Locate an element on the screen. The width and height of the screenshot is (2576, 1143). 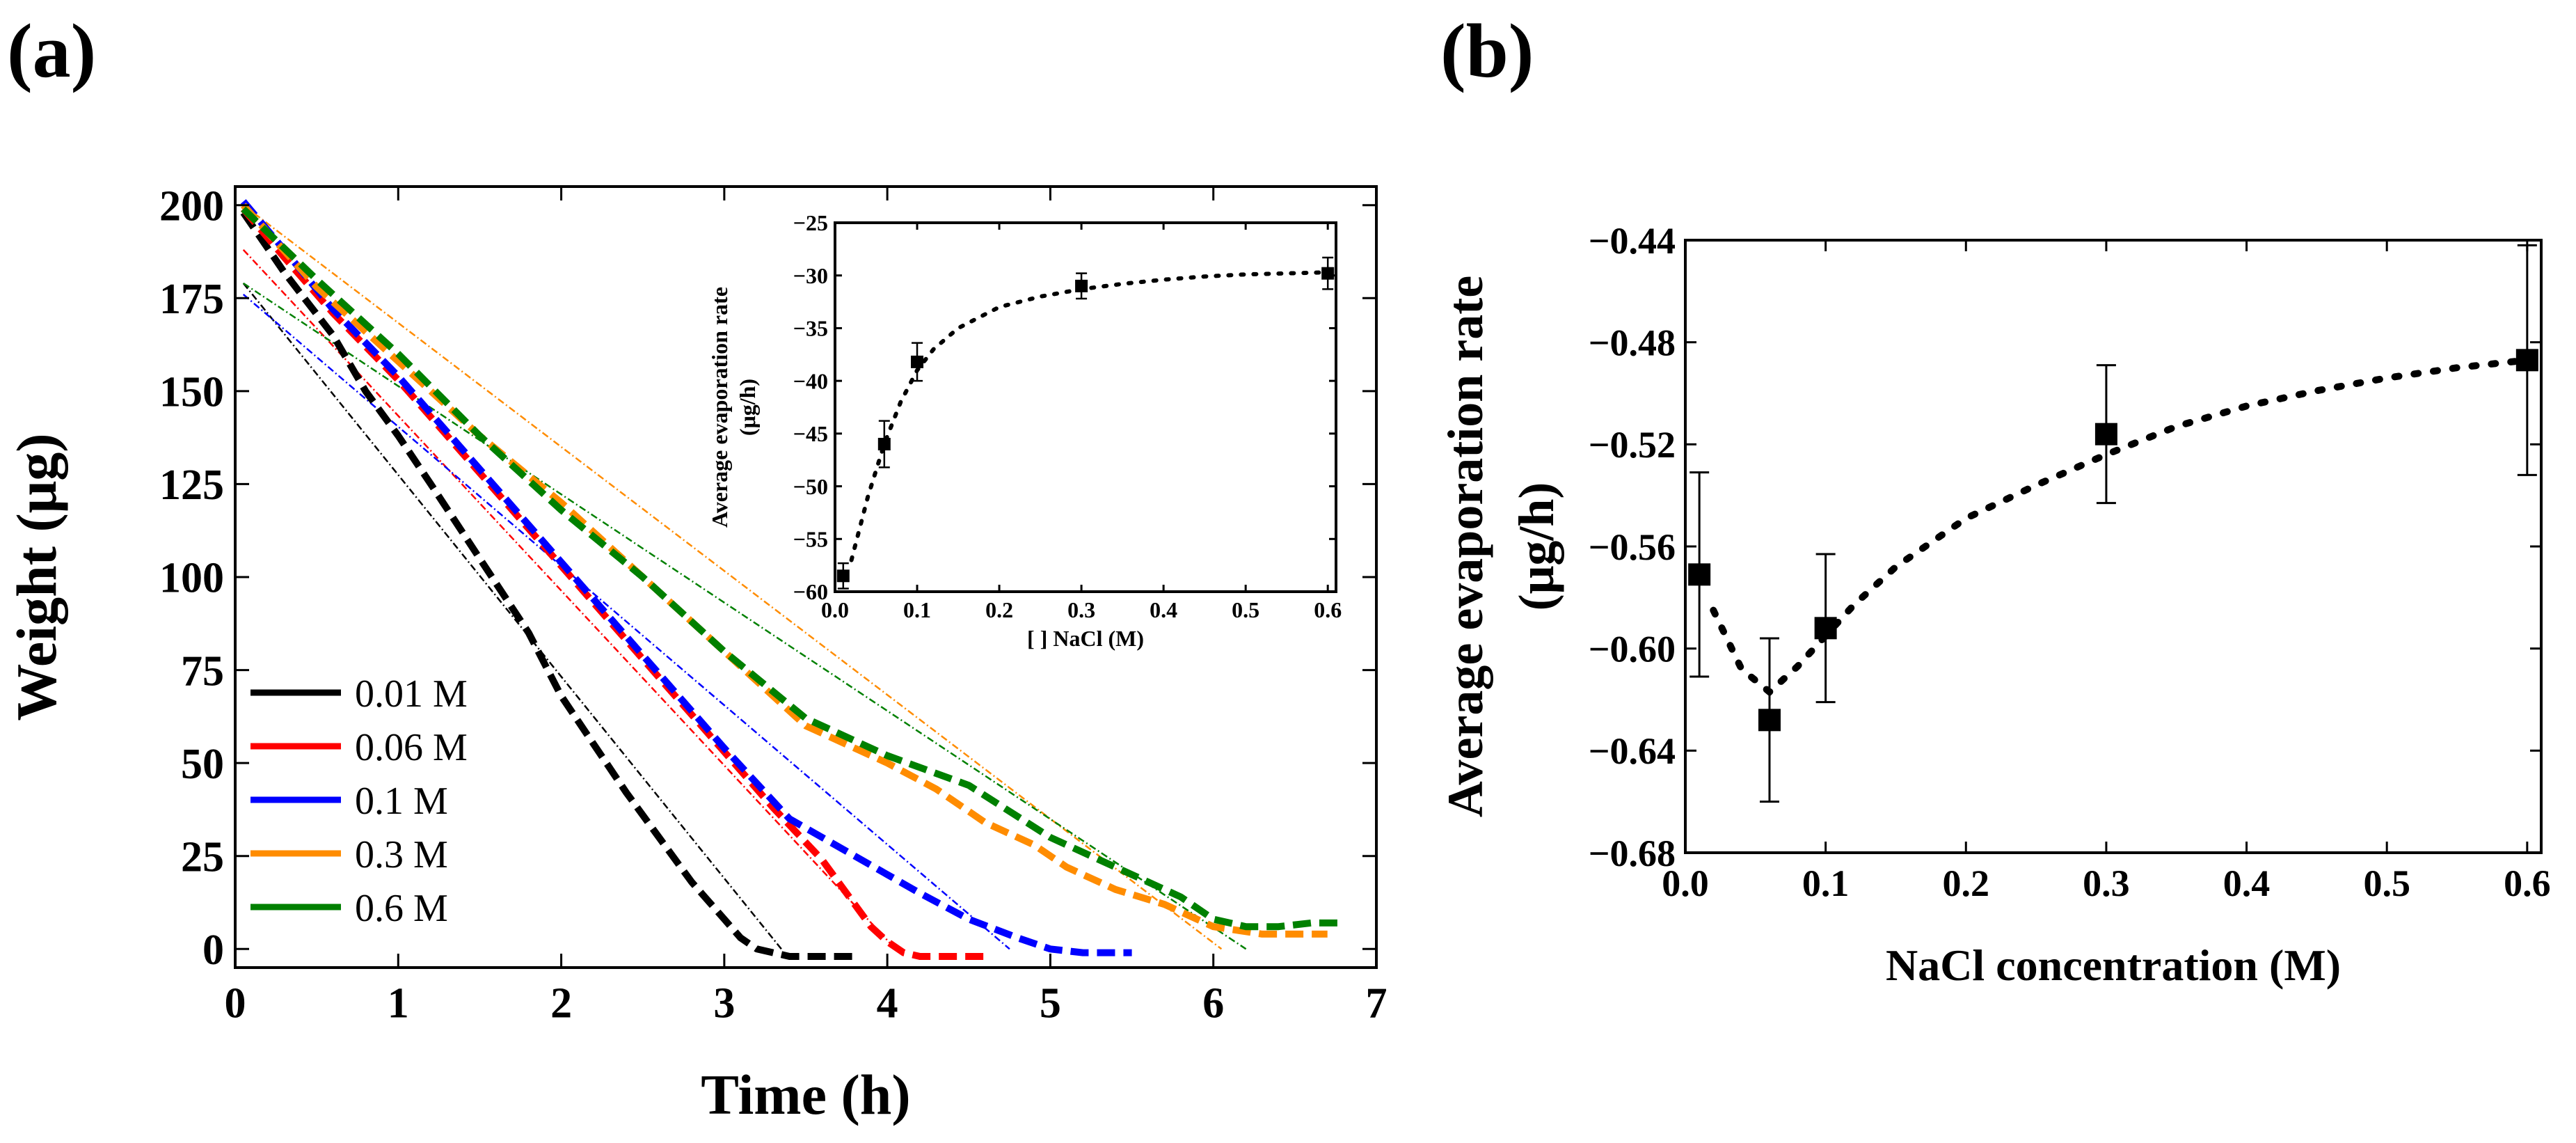
inset-x-axis-label: [ ] NaCl (M) is located at coordinates (1085, 638).